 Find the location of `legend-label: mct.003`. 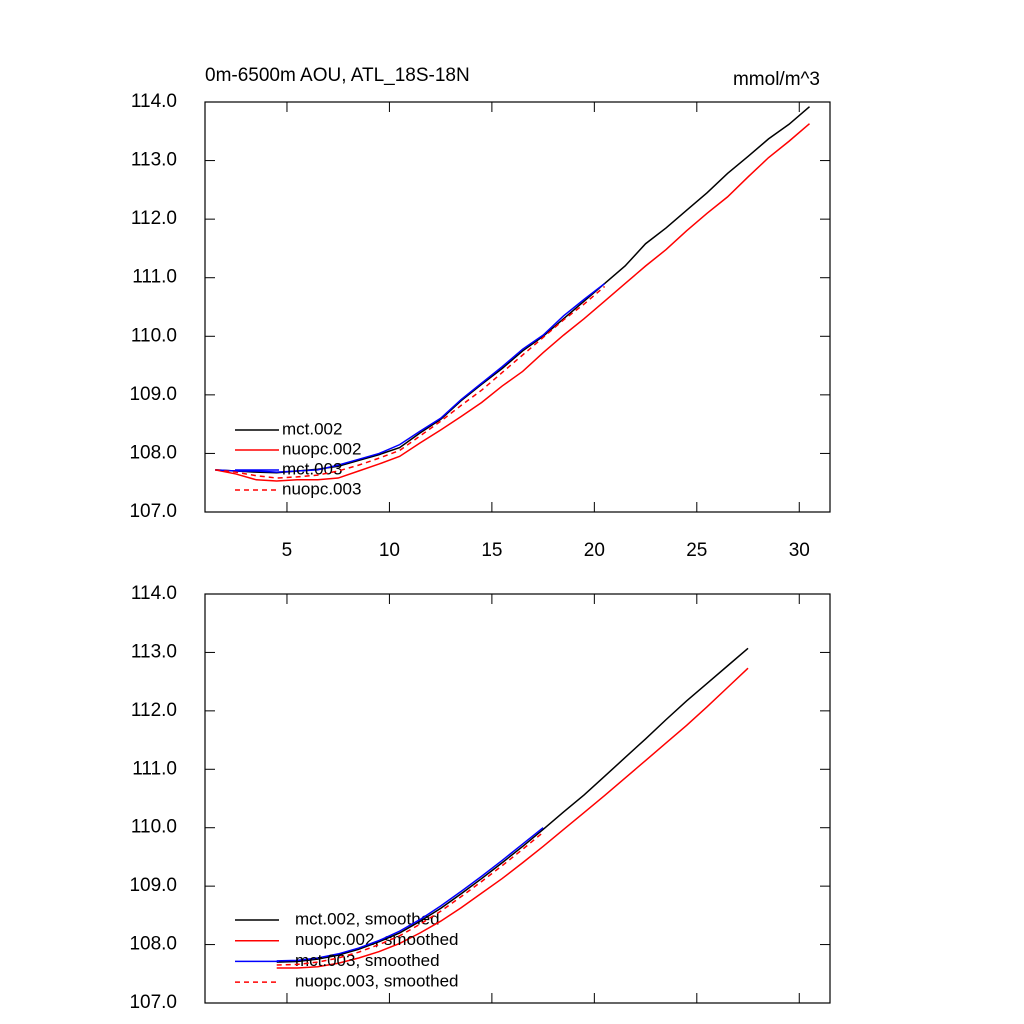

legend-label: mct.003 is located at coordinates (312, 468).